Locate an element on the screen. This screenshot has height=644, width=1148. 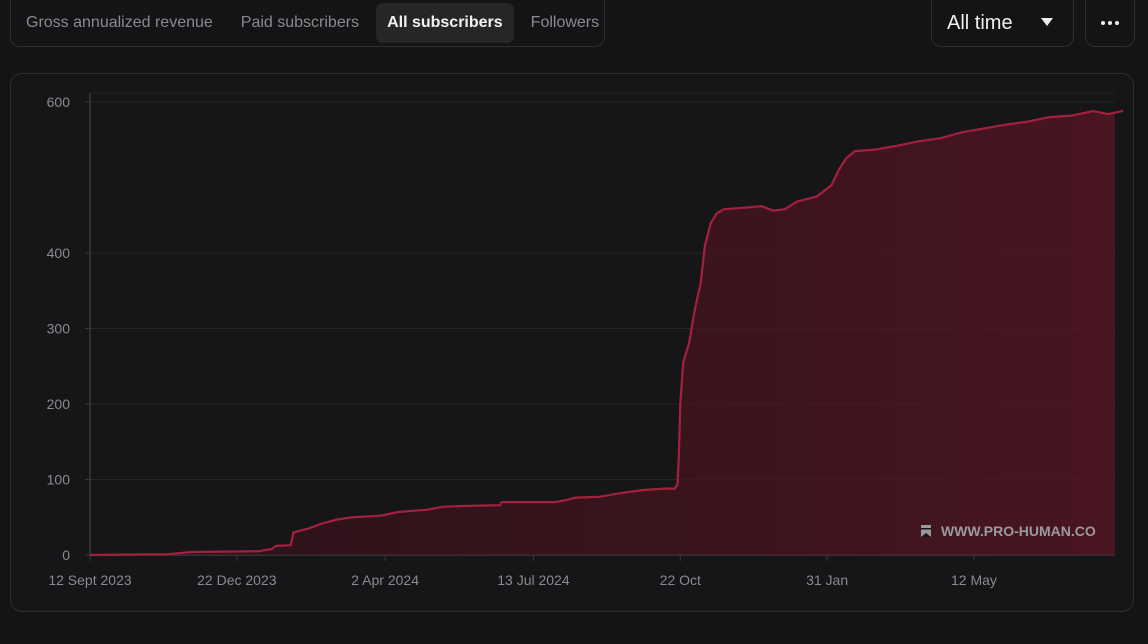
x-tick-label: 12 Sept 2023 is located at coordinates (90, 580).